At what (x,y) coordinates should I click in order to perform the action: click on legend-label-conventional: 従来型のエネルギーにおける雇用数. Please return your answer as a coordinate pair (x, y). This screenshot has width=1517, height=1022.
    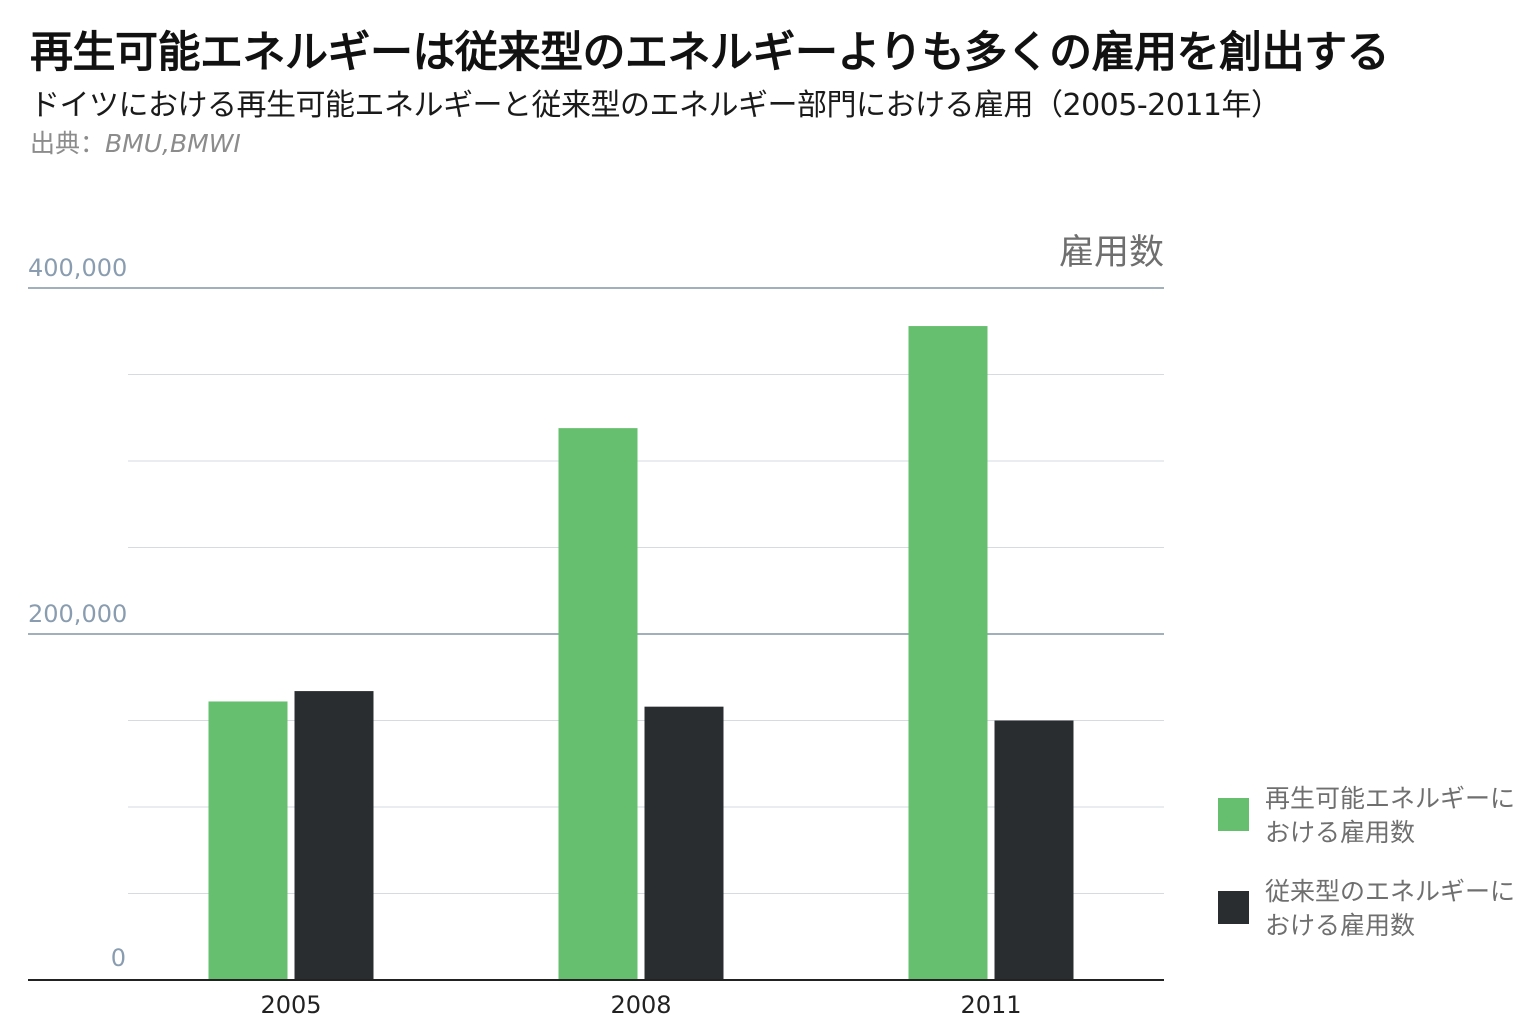
    Looking at the image, I should click on (1390, 908).